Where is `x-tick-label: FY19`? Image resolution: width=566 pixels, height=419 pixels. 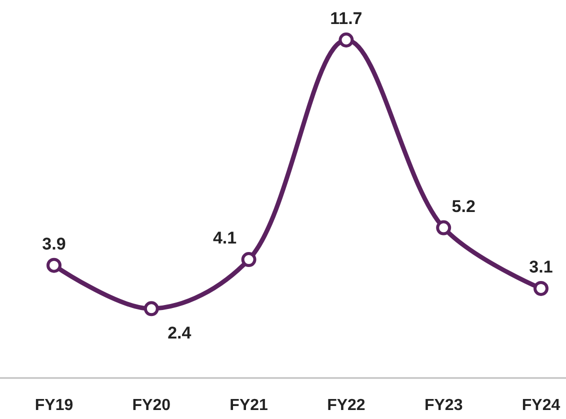 x-tick-label: FY19 is located at coordinates (54, 405).